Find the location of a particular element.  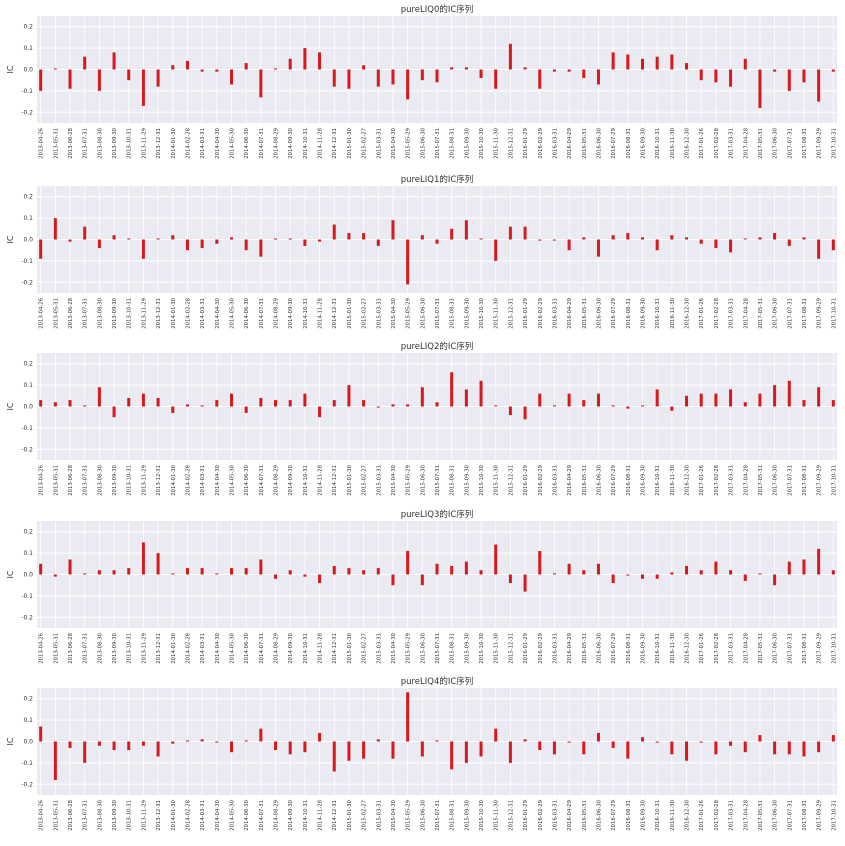

x-tick-label: 2015-09-30 is located at coordinates (467, 312).